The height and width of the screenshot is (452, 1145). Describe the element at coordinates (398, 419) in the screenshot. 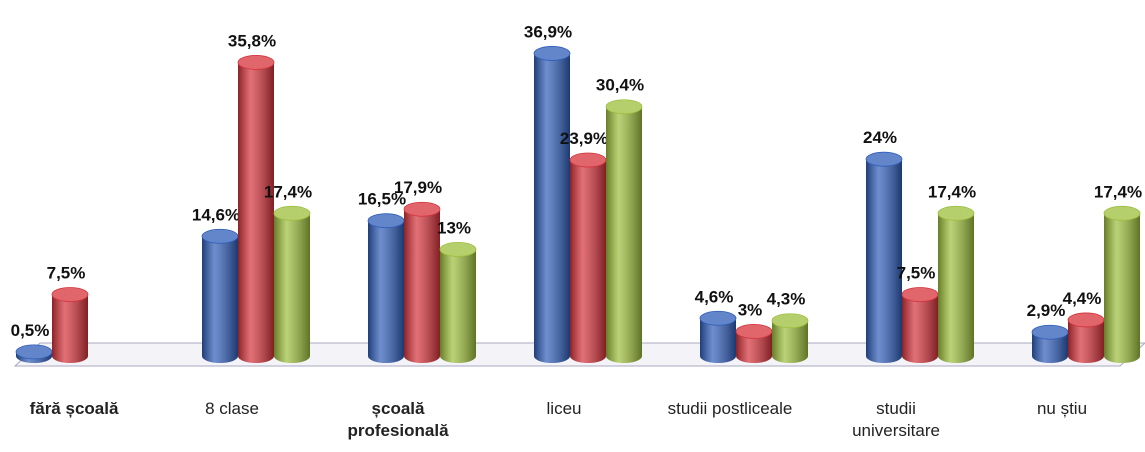

I see `x-tick-label: școală profesională` at that location.